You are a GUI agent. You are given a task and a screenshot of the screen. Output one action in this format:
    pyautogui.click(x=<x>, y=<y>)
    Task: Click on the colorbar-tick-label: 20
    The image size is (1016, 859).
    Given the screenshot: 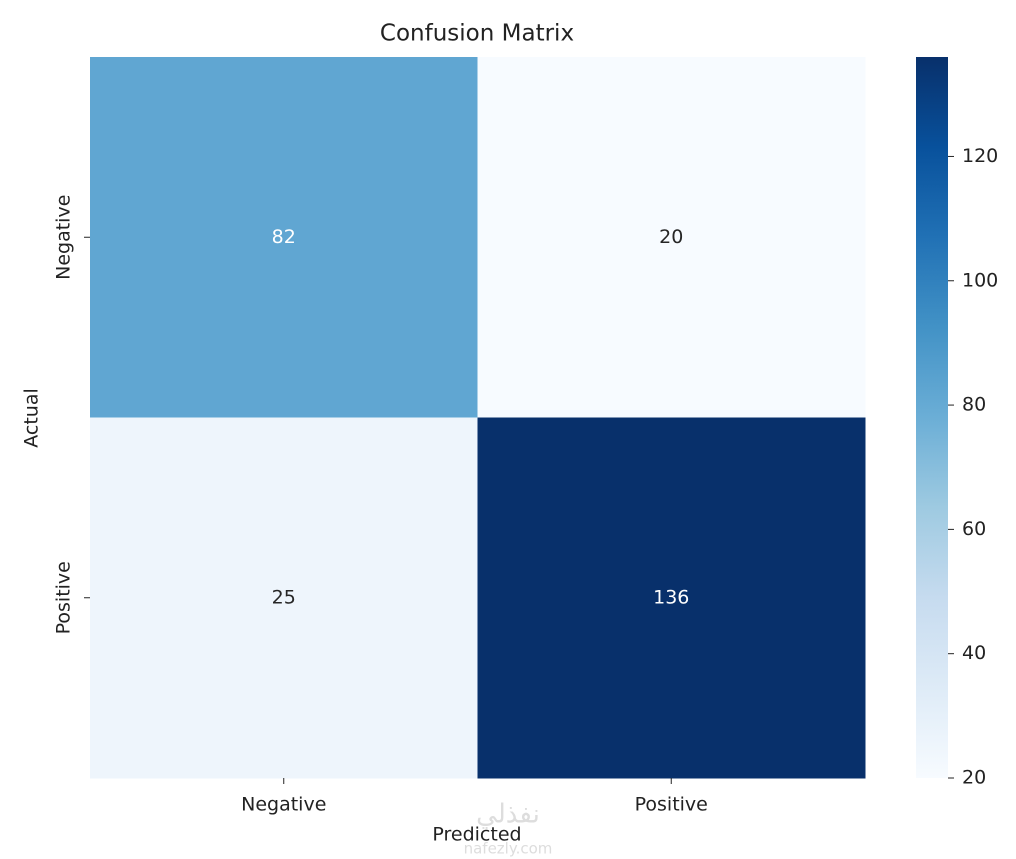 What is the action you would take?
    pyautogui.click(x=974, y=778)
    